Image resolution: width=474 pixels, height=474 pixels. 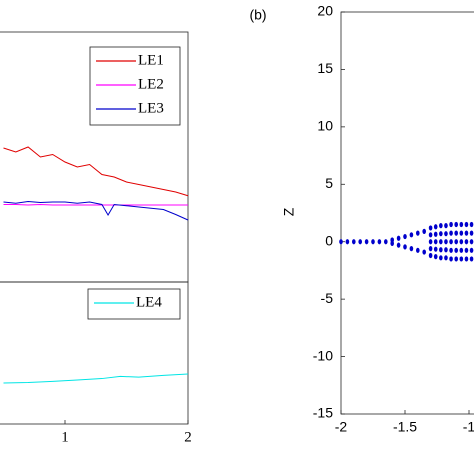 What do you see at coordinates (257, 15) in the screenshot?
I see `panel-label: (b)` at bounding box center [257, 15].